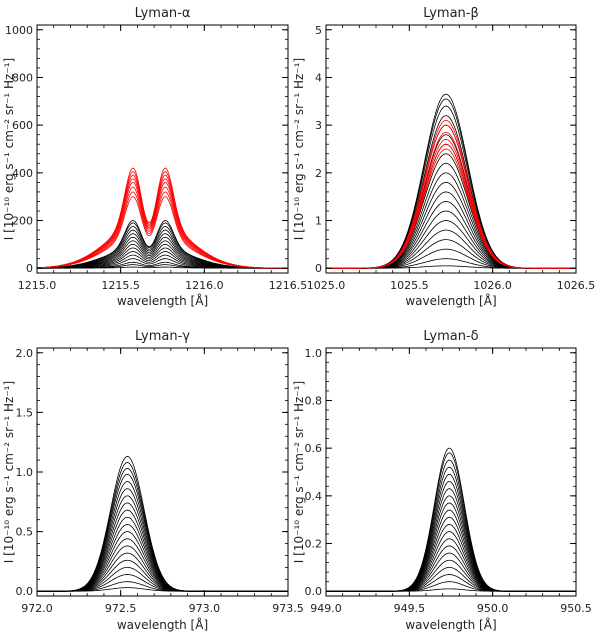  I want to click on x-tick-label: 972.0, so click(37, 608).